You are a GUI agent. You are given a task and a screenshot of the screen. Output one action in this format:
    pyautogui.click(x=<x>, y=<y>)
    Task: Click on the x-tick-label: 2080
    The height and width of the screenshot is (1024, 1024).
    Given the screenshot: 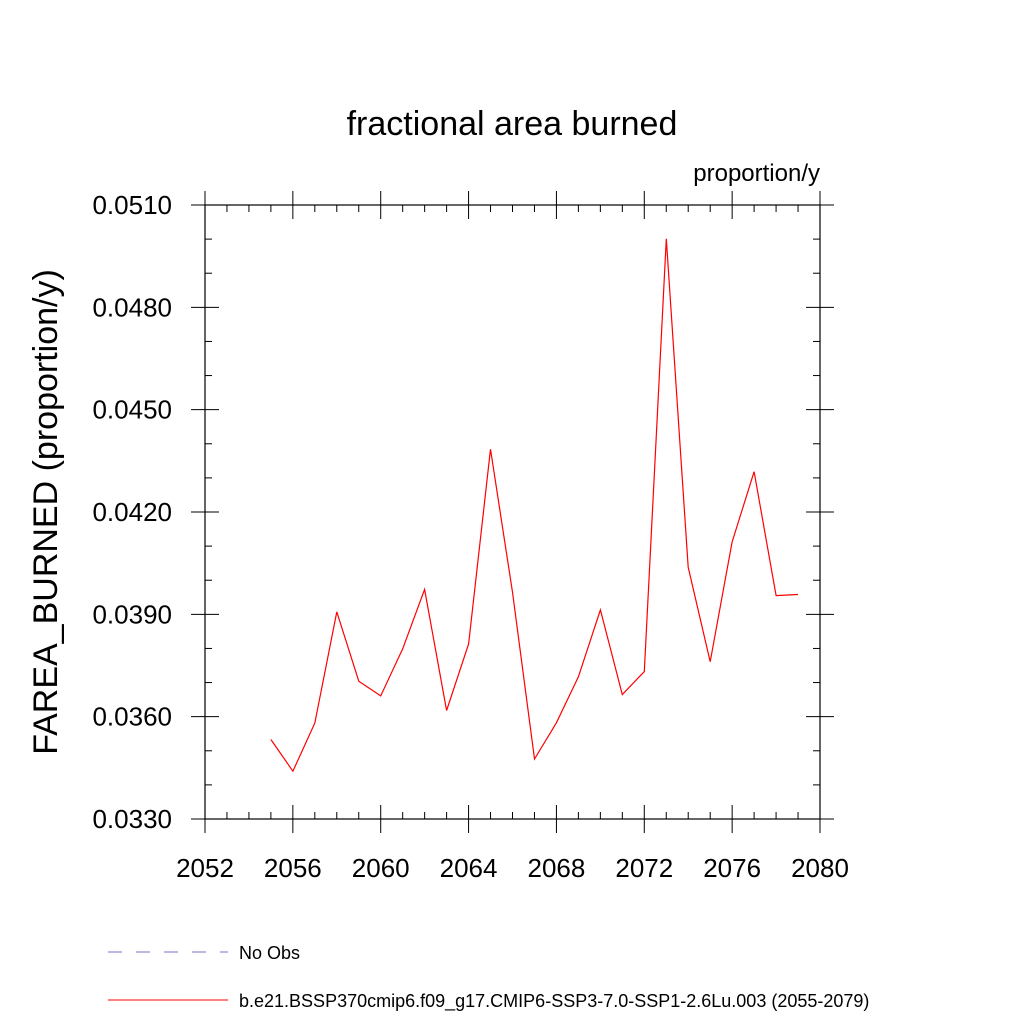 What is the action you would take?
    pyautogui.click(x=820, y=868)
    